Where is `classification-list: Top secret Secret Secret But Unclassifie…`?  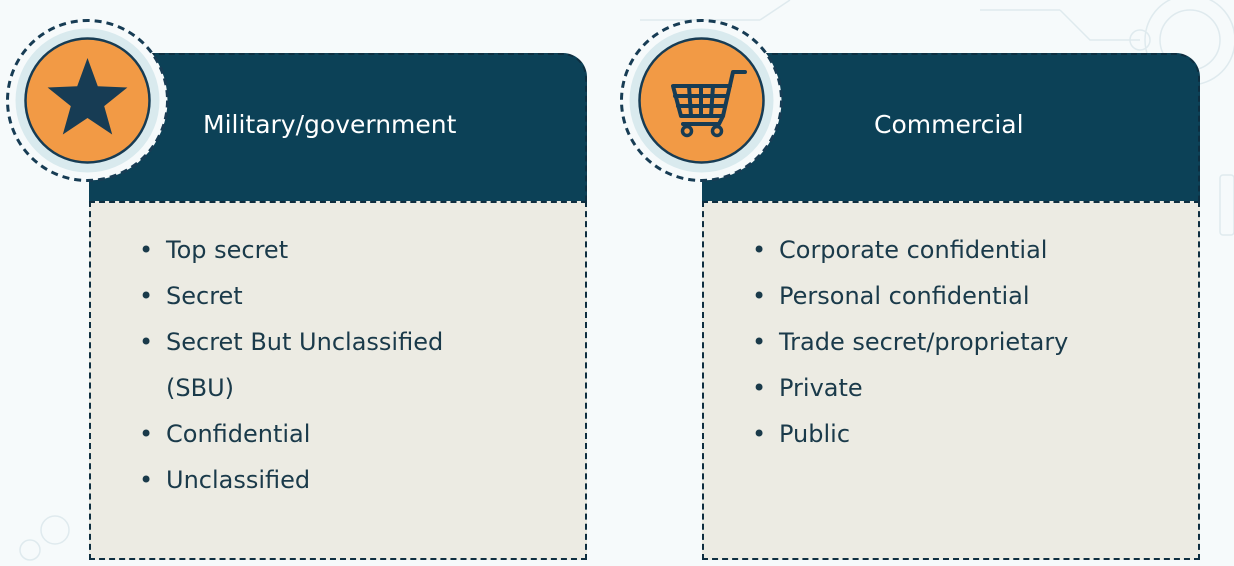 classification-list: Top secret Secret Secret But Unclassifie… is located at coordinates (317, 365).